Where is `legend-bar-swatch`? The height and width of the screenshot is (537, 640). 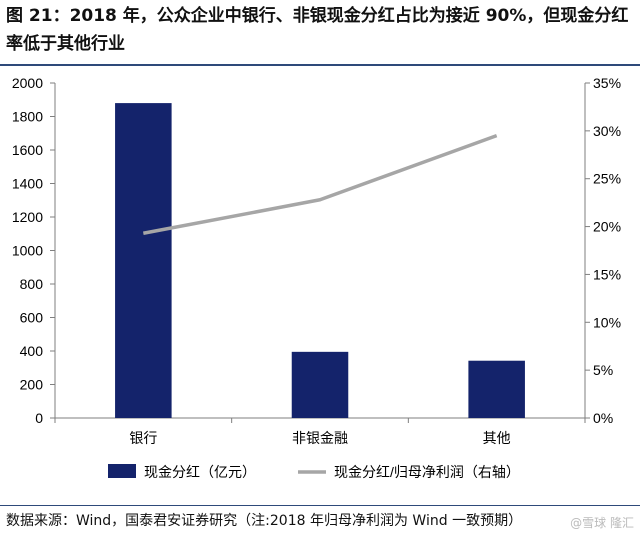
legend-bar-swatch is located at coordinates (122, 471).